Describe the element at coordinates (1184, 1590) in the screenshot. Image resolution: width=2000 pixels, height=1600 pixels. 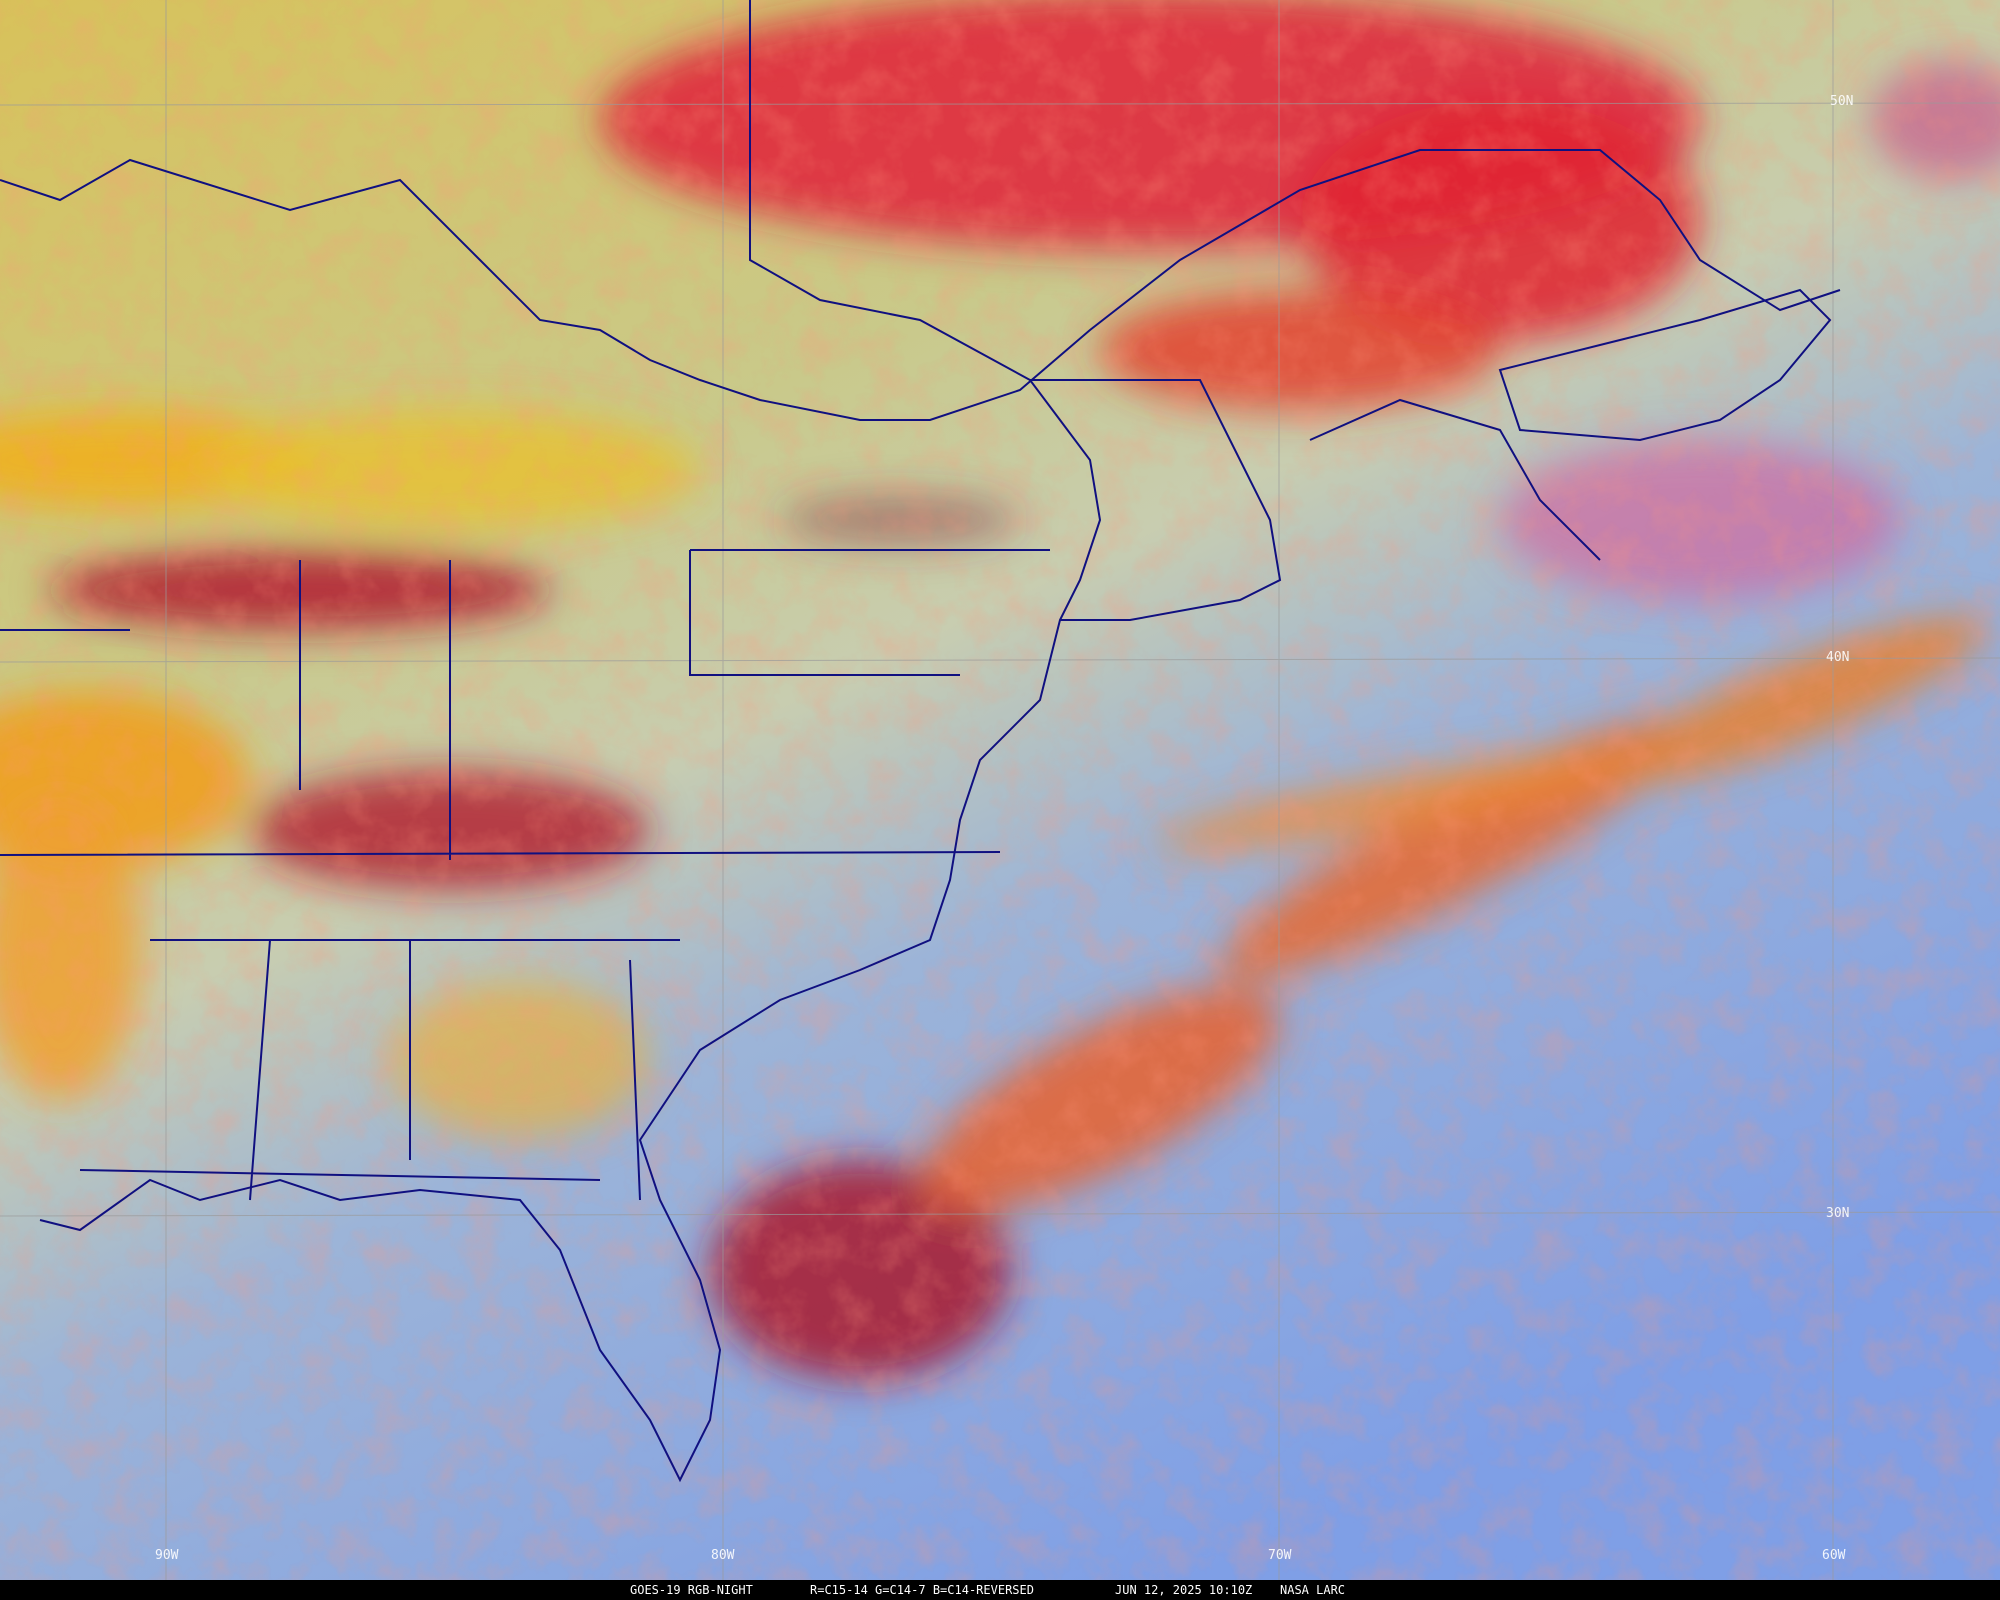
I see `image-datetime: JUN 12, 2025 10:10Z` at that location.